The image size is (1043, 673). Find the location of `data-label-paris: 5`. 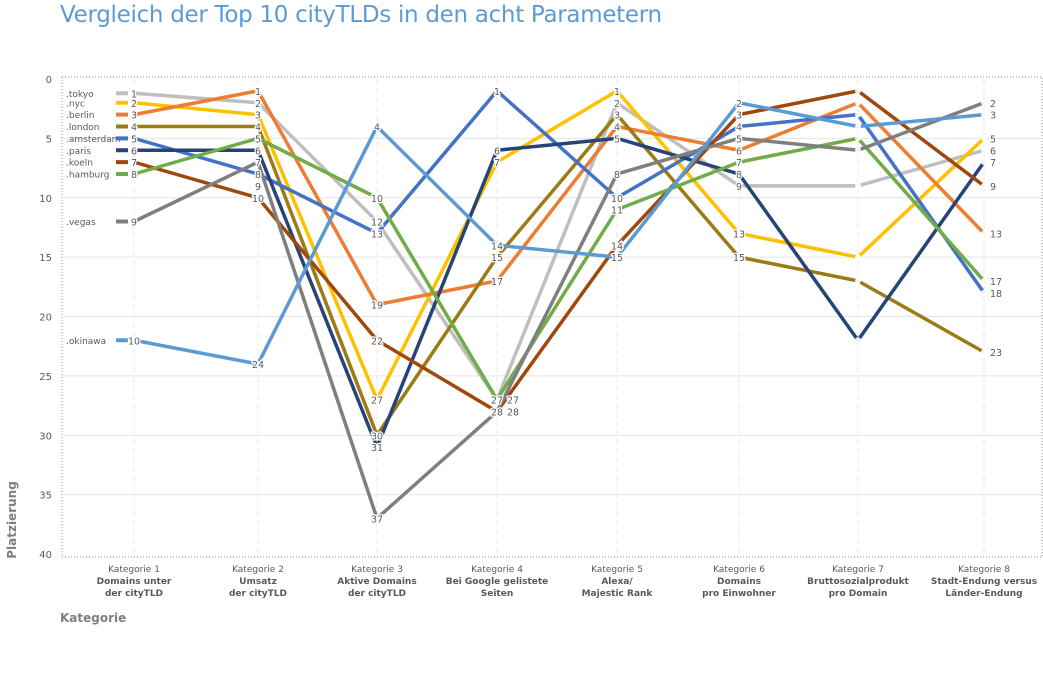

data-label-paris: 5 is located at coordinates (617, 139).